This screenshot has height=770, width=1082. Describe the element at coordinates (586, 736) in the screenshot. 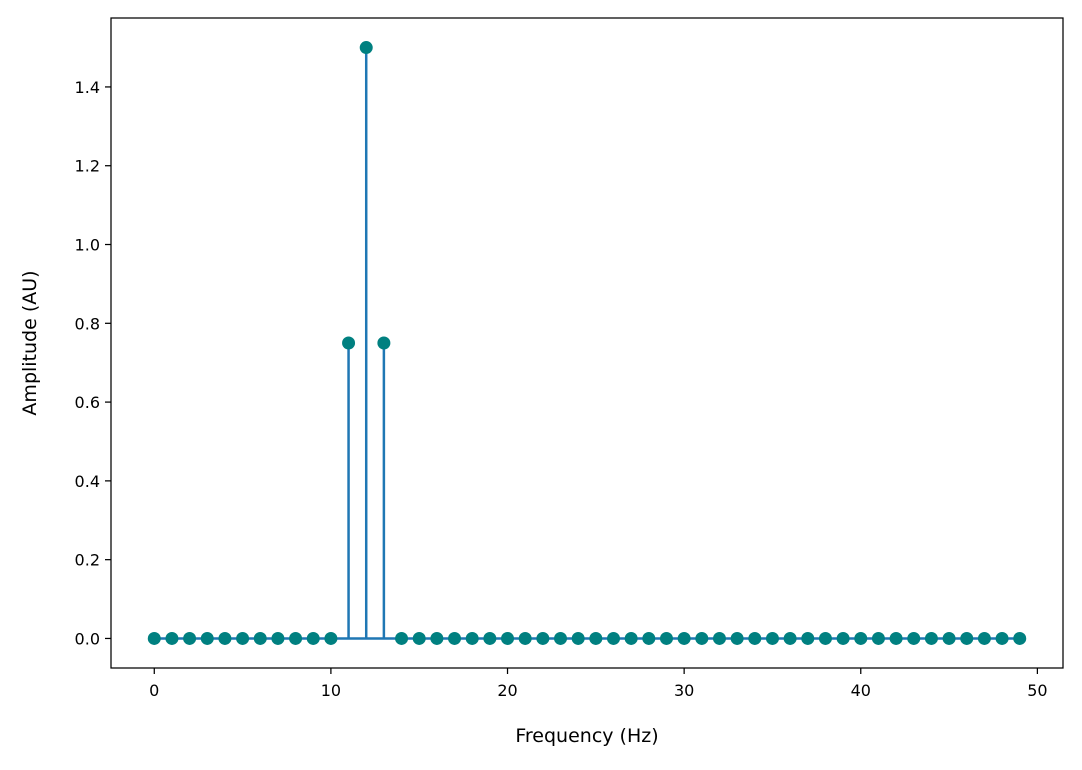

I see `x-axis-label: Frequency (Hz)` at that location.